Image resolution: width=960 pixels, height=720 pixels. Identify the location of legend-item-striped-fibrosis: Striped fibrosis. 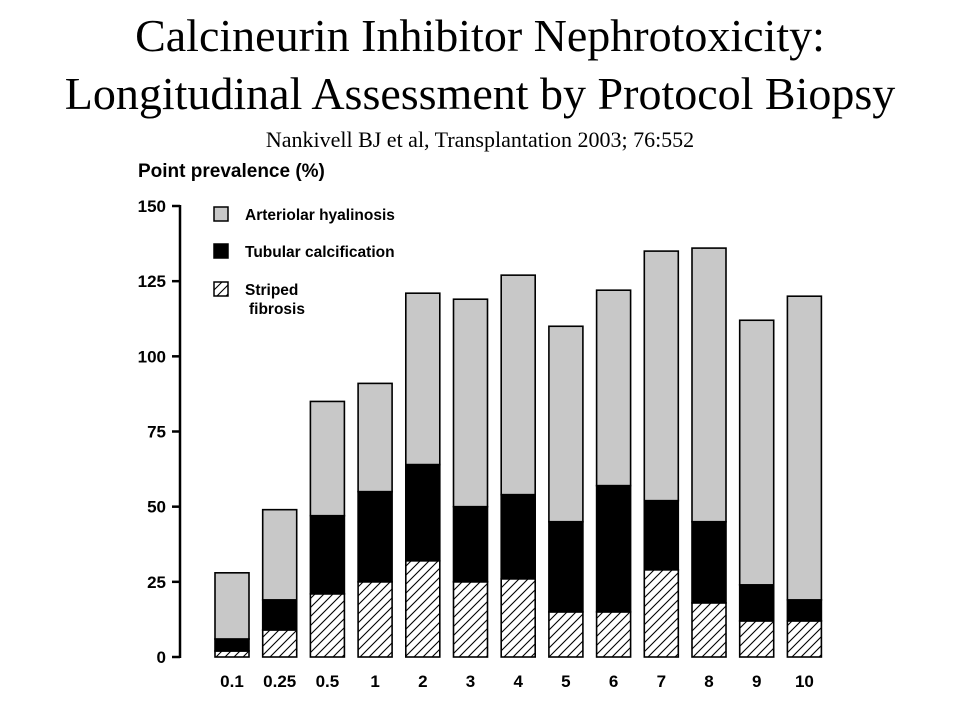
(259, 299).